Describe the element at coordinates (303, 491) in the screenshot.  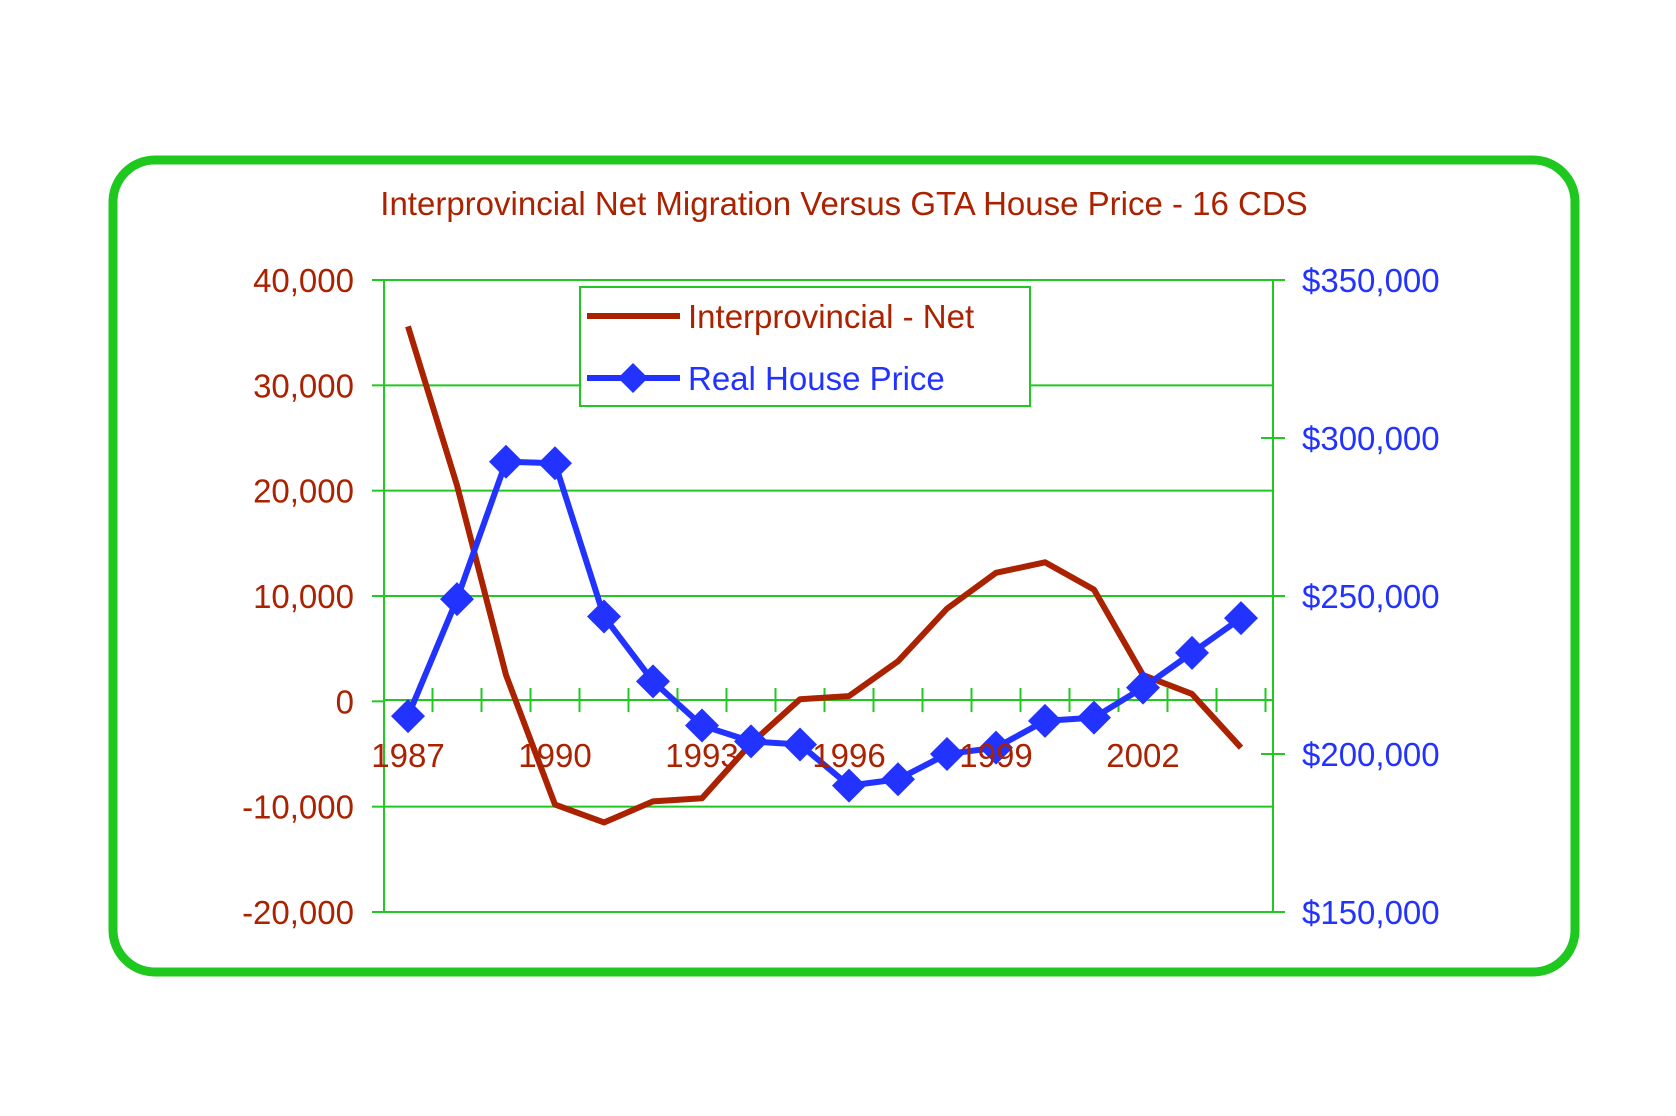
I see `left-tick-label: 20,000` at that location.